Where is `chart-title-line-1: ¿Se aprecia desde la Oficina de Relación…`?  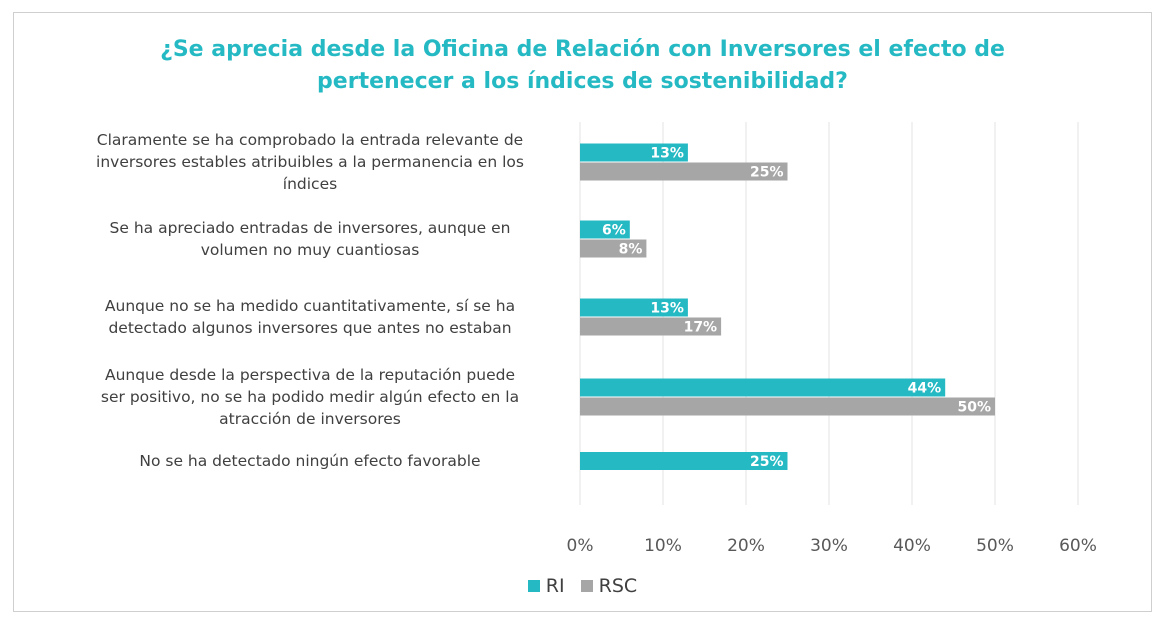 chart-title-line-1: ¿Se aprecia desde la Oficina de Relación… is located at coordinates (582, 49).